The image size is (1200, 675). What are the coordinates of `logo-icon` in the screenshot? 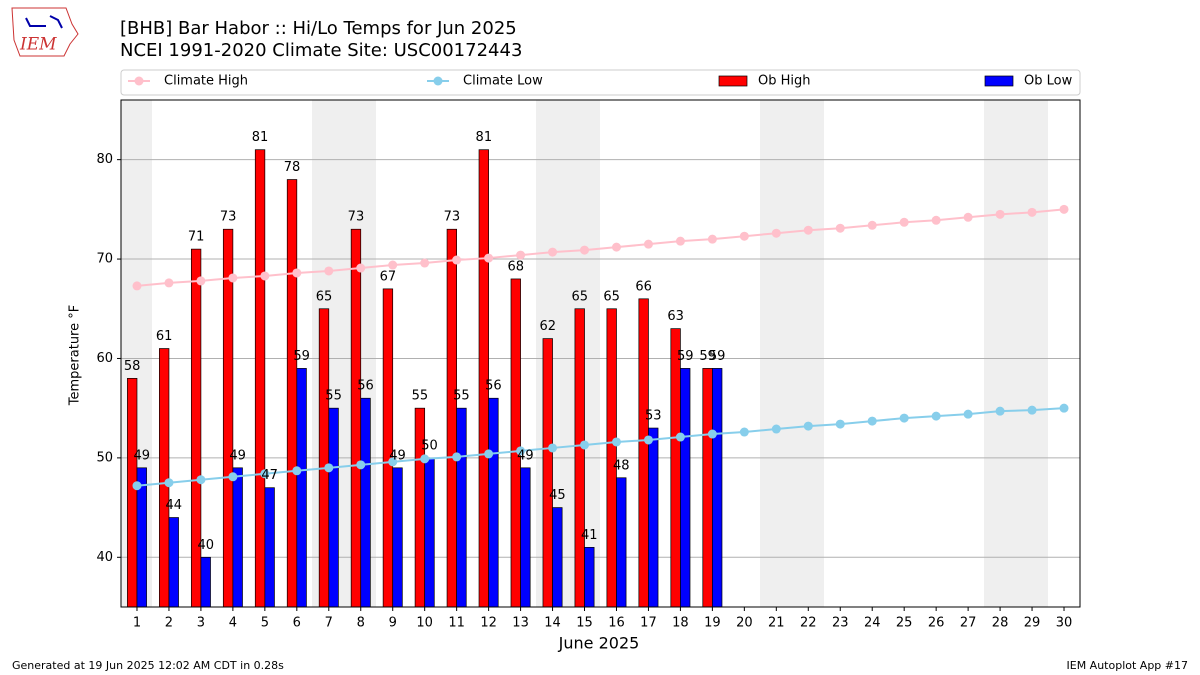 It's located at (44, 22).